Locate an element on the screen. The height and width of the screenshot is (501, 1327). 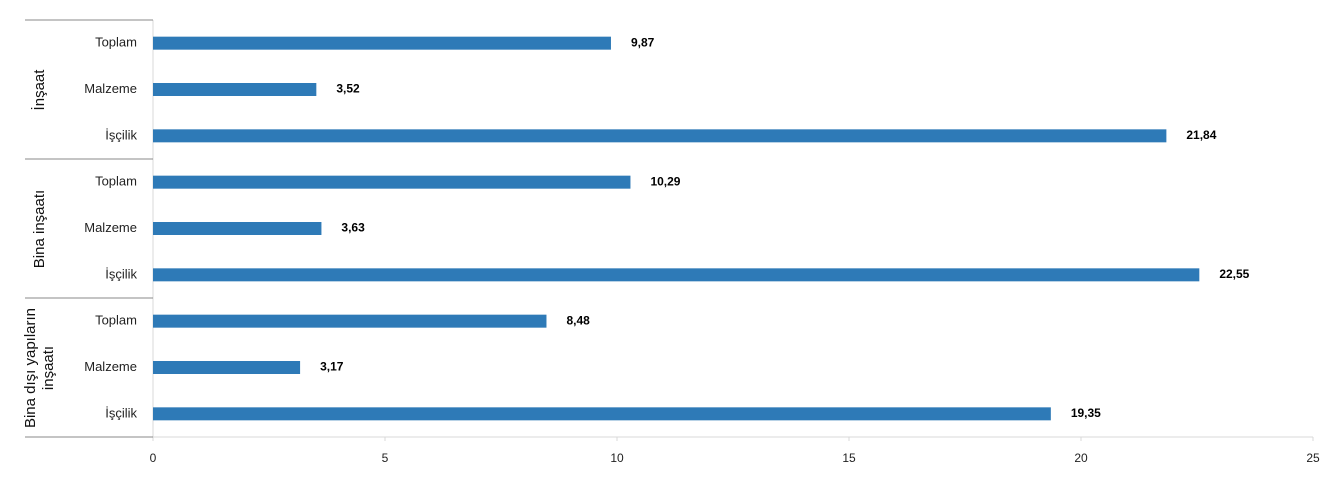
value-label: 19,35 is located at coordinates (1086, 413).